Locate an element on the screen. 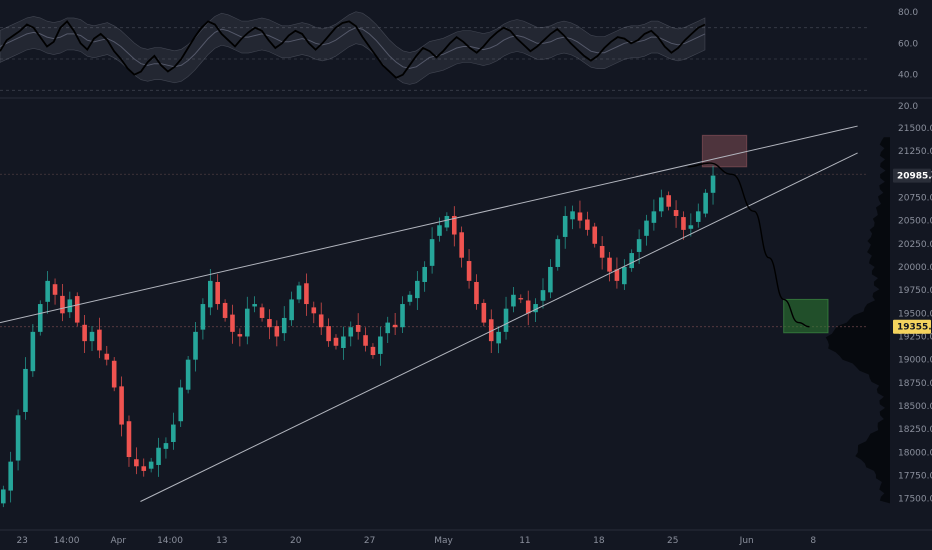  projection-curve is located at coordinates (748, 245).